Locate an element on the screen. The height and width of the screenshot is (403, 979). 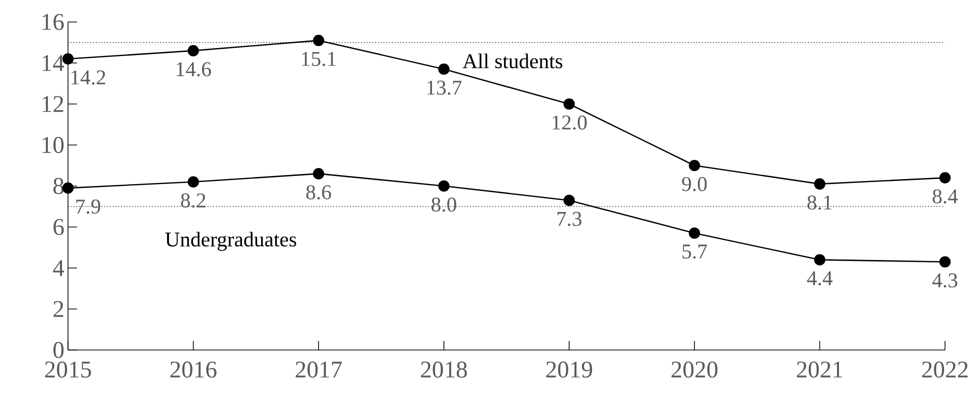
data-label: 9.0 is located at coordinates (694, 184).